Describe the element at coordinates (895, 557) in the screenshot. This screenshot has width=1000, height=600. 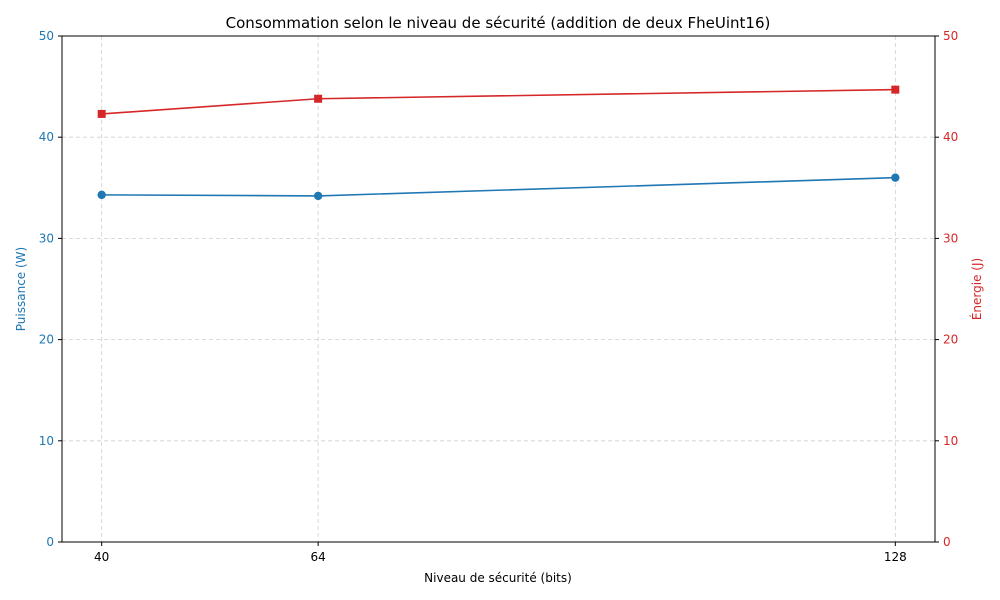
I see `x-tick-label-2: 128` at that location.